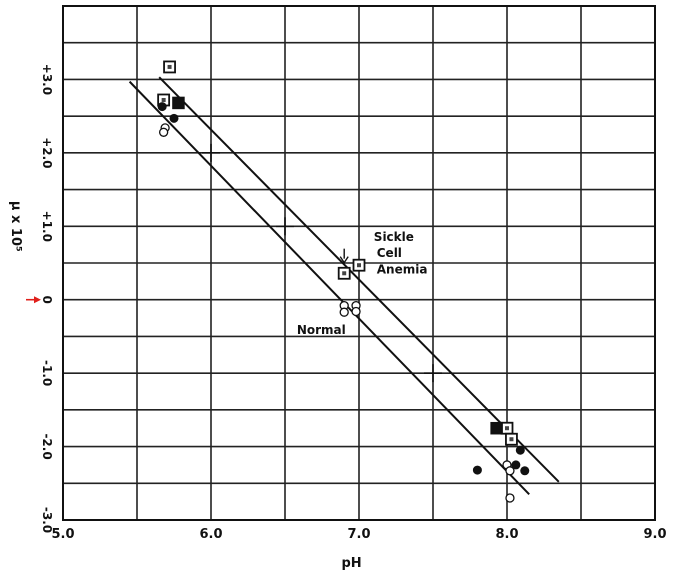 This screenshot has height=577, width=675. I want to click on x-tick-label: 5.0, so click(62, 534).